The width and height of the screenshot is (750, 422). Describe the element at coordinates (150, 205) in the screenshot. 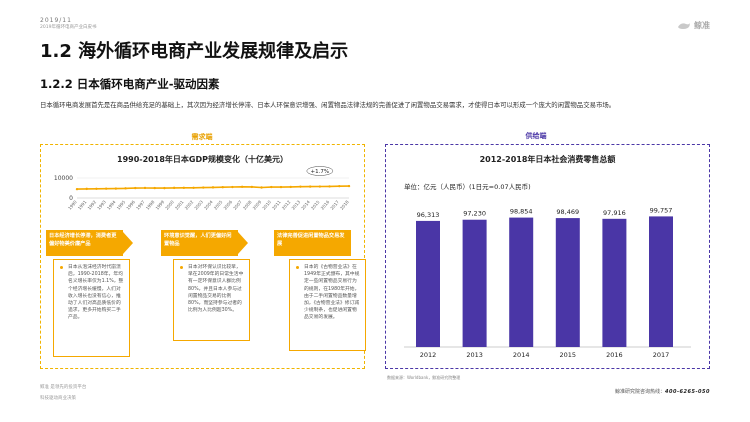

I see `x-tick-label: 1998` at that location.